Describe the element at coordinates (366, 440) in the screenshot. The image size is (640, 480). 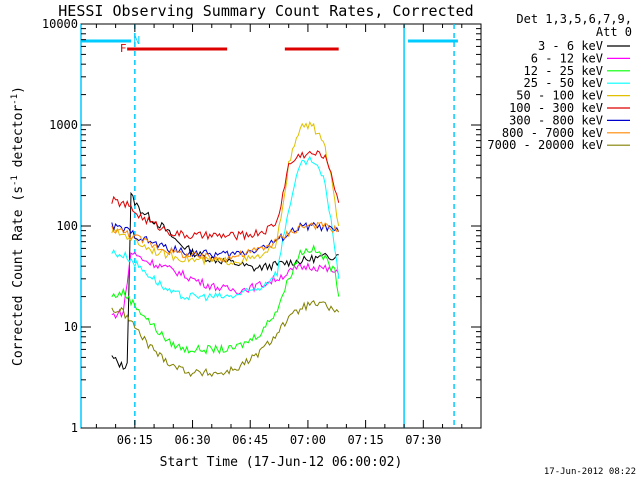
I see `x-tick-label-4: 07:15` at that location.